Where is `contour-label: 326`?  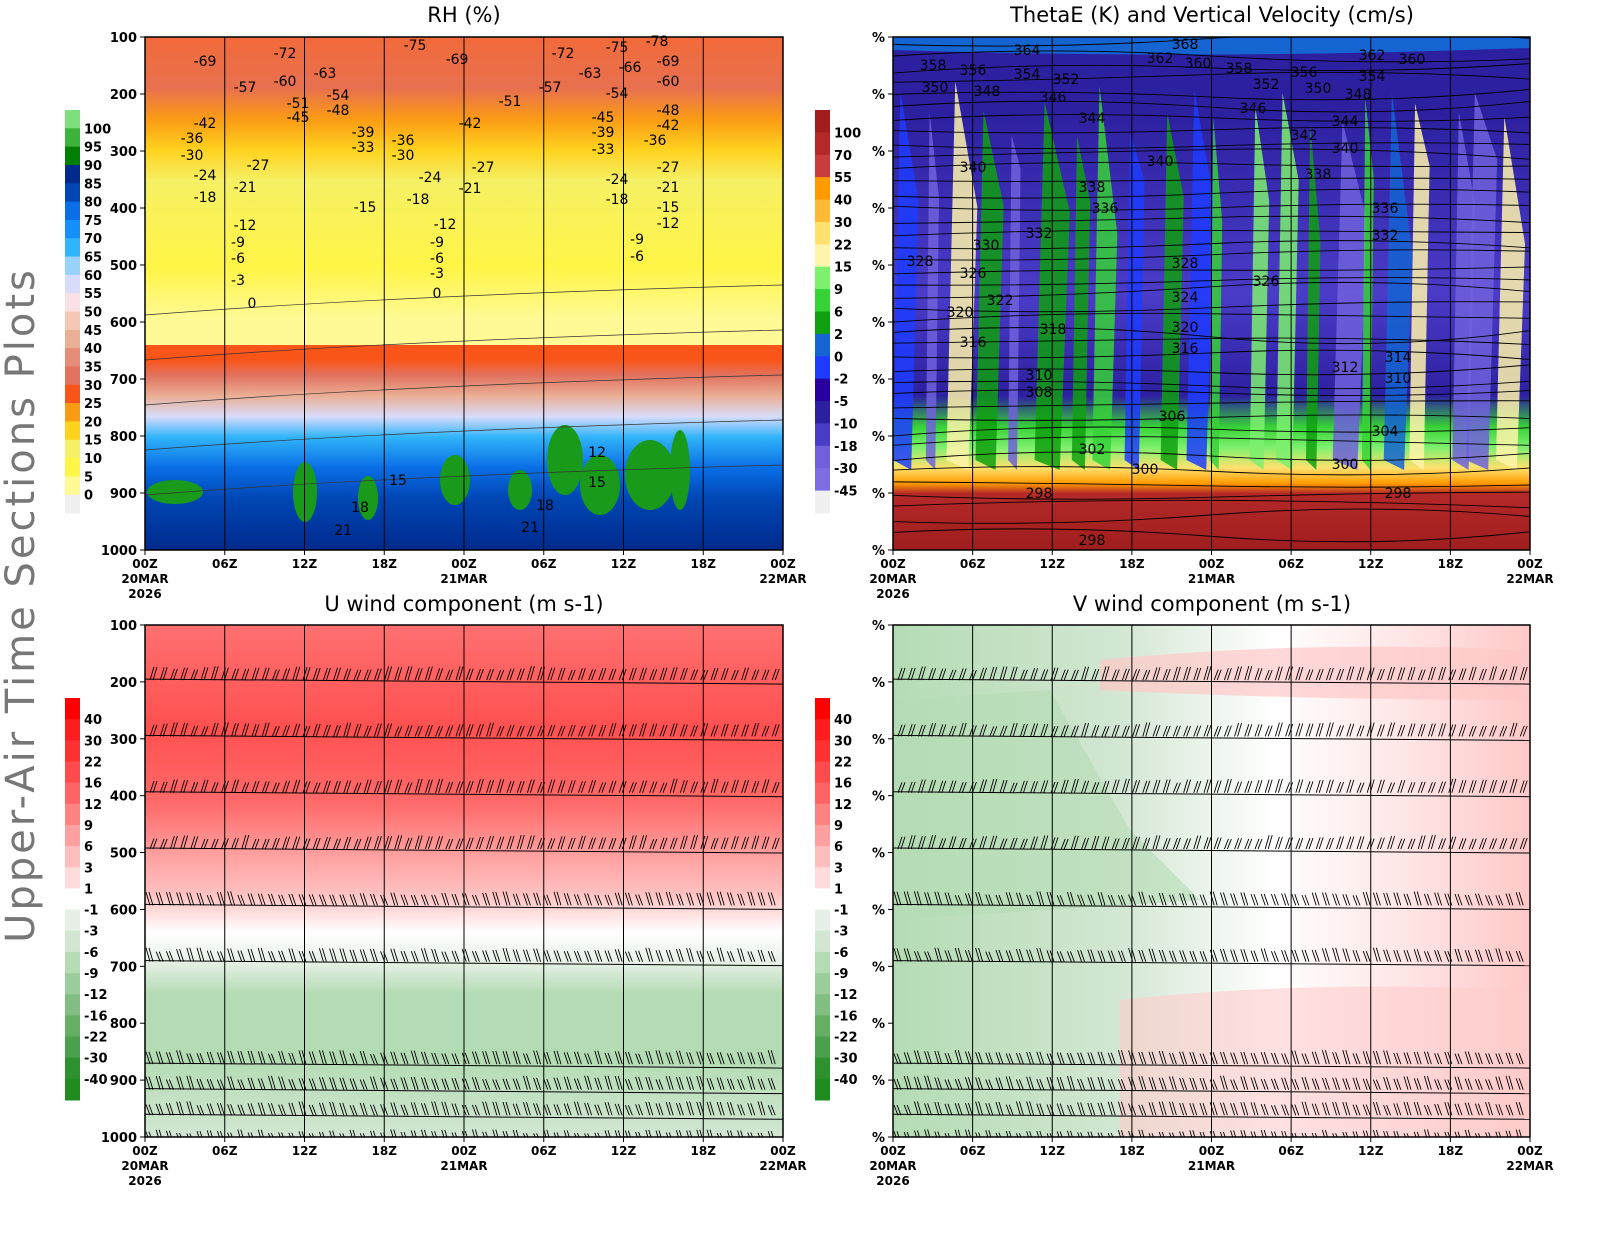
contour-label: 326 is located at coordinates (973, 274).